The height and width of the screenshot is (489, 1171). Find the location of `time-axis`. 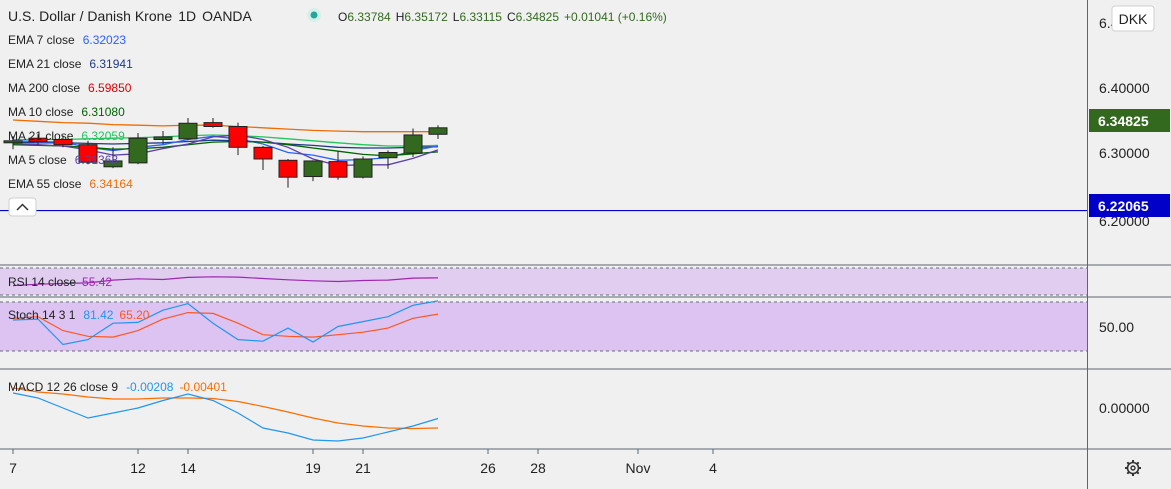

time-axis is located at coordinates (543, 469).